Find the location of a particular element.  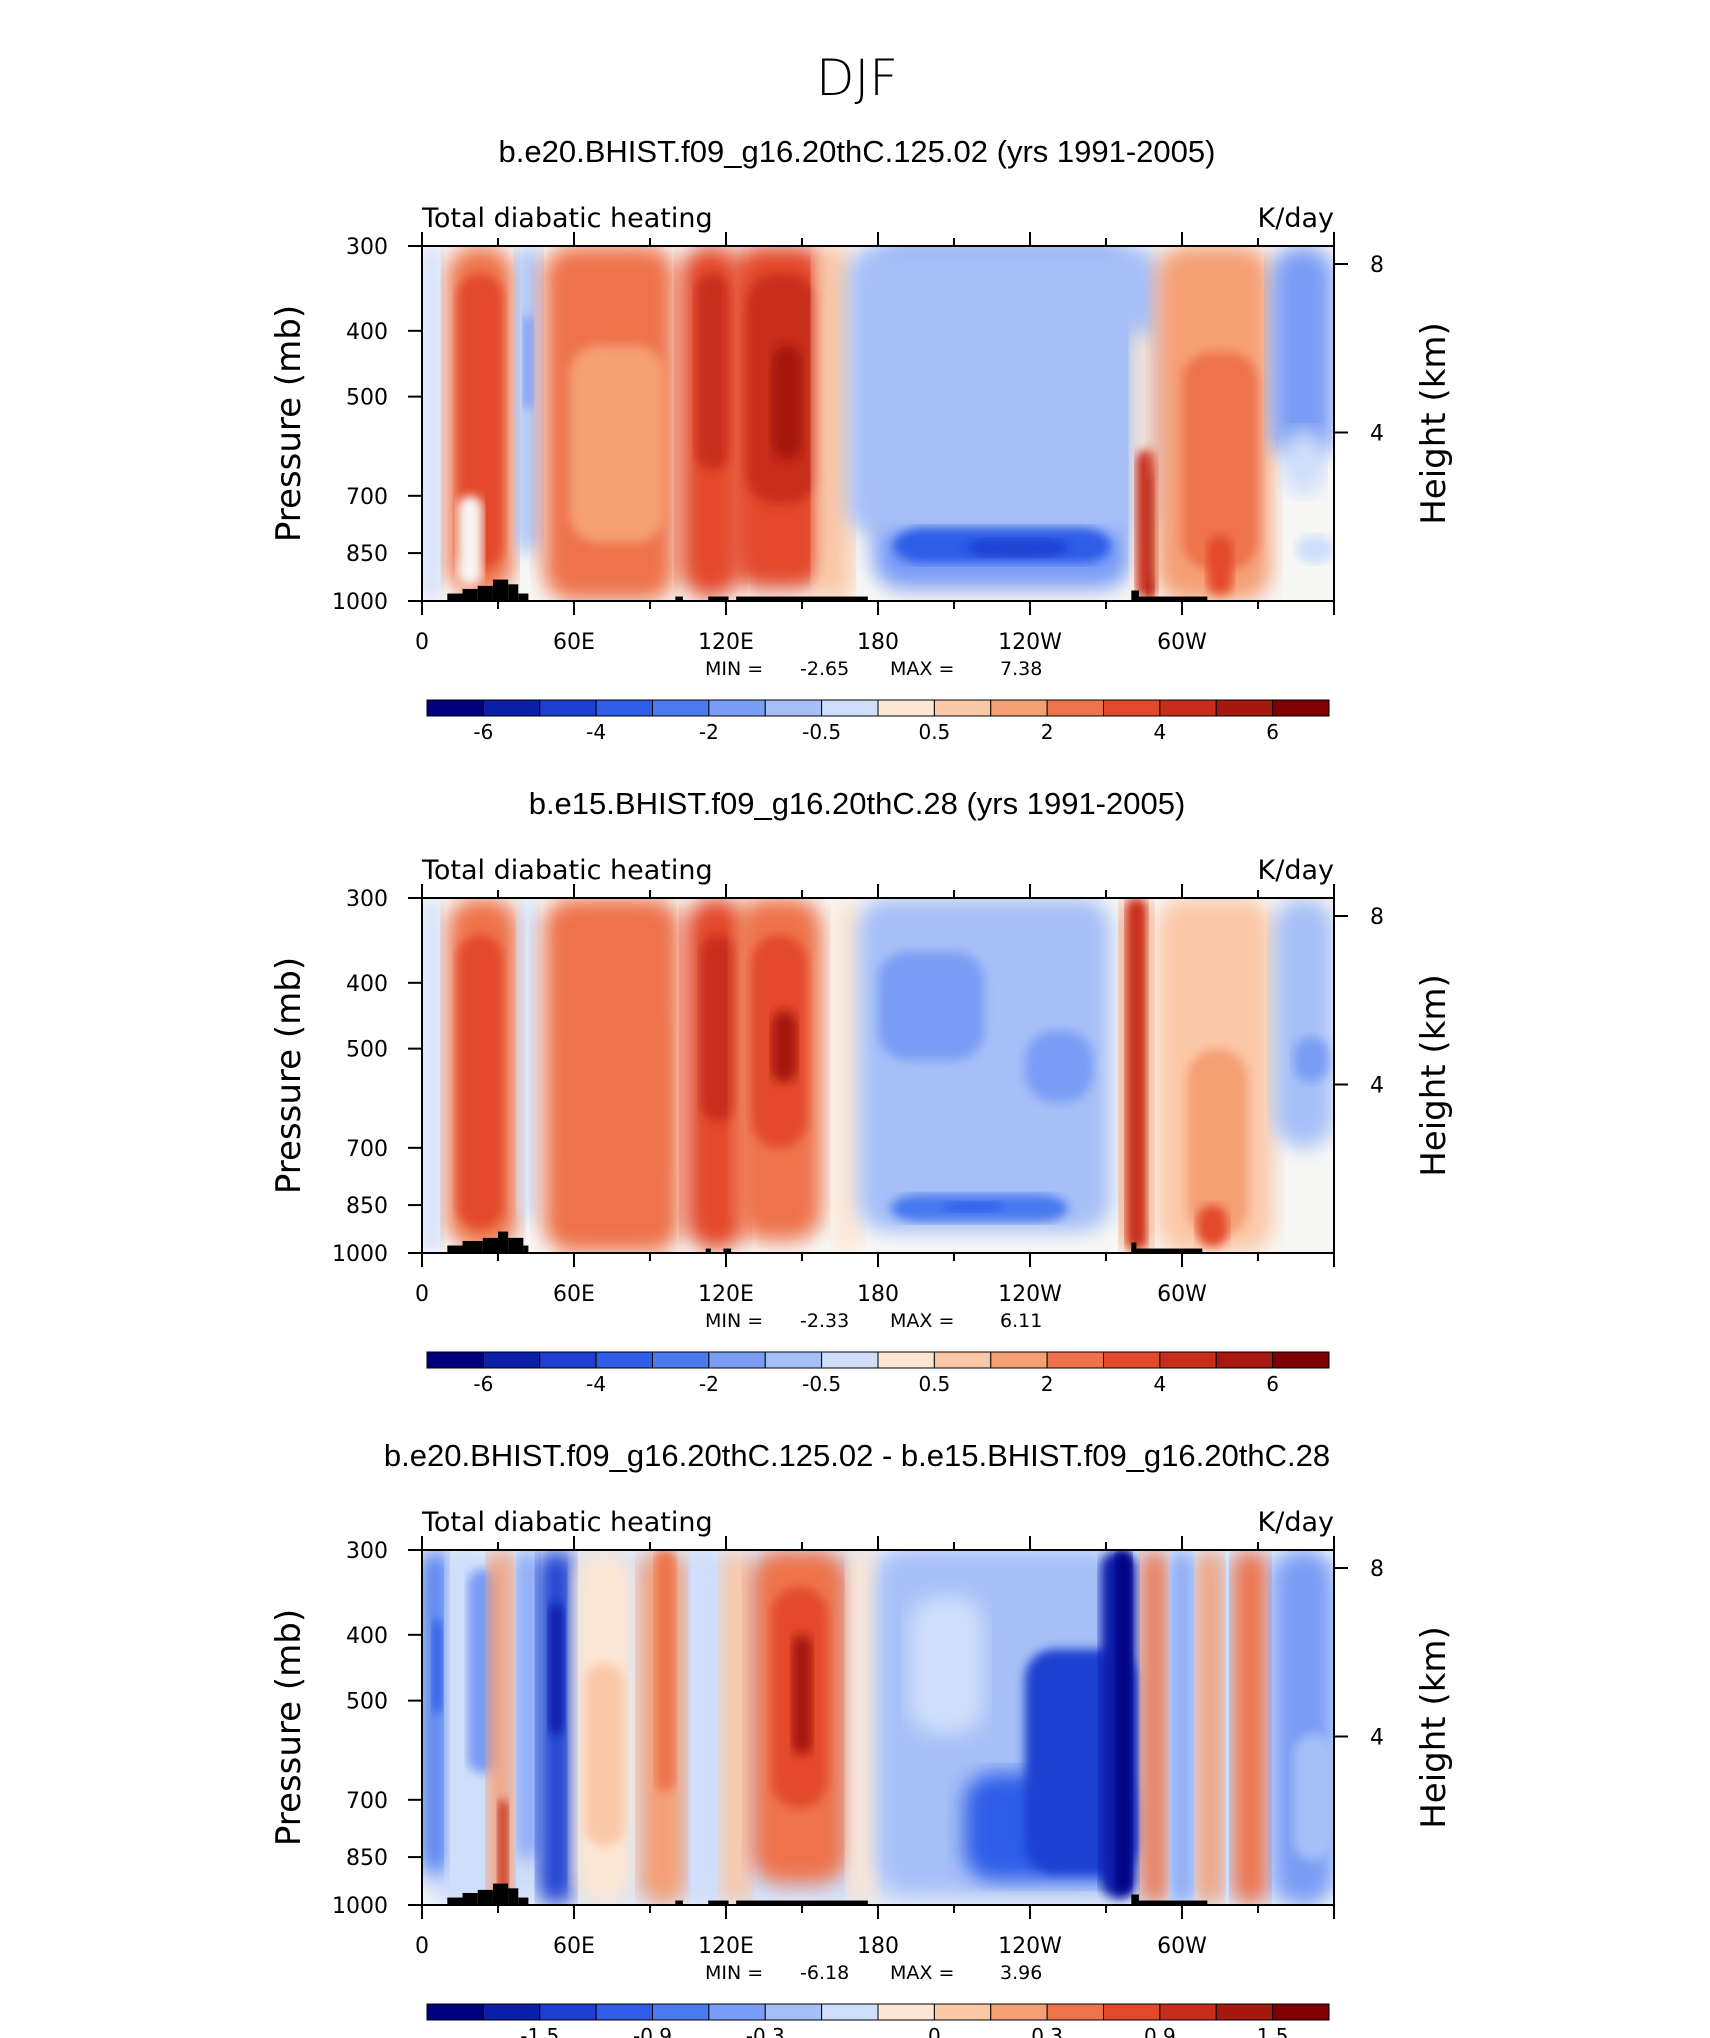

max-value: 6.11 is located at coordinates (1021, 1321).